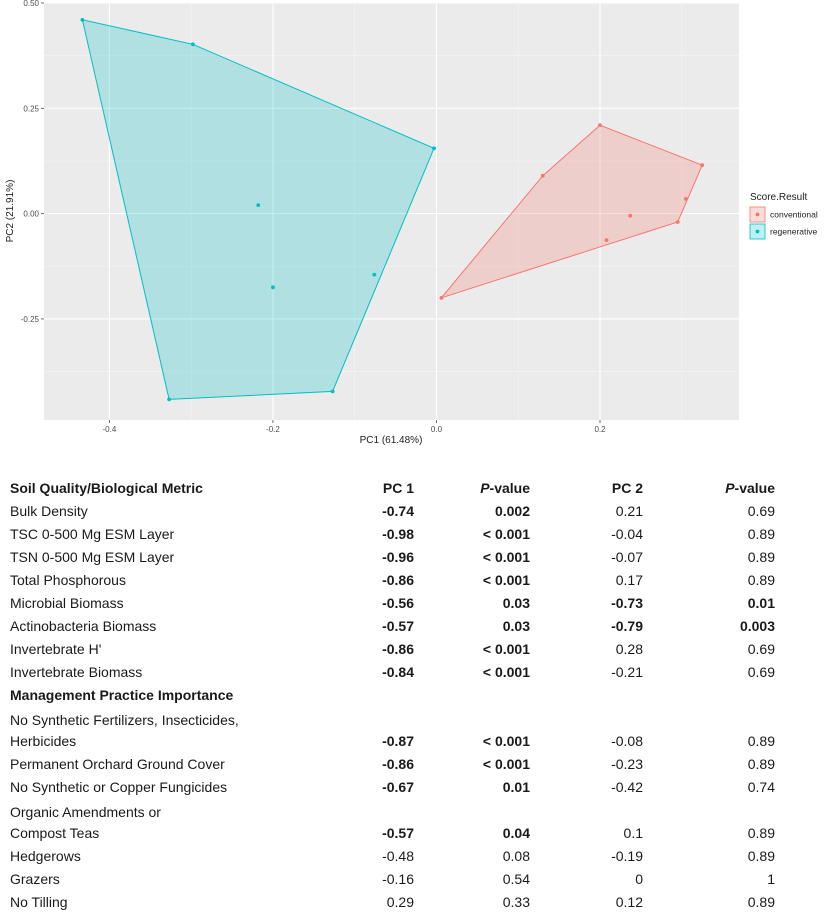  What do you see at coordinates (414, 511) in the screenshot?
I see `table-row: Bulk Density -0.74 0.002 0.21 0.69` at bounding box center [414, 511].